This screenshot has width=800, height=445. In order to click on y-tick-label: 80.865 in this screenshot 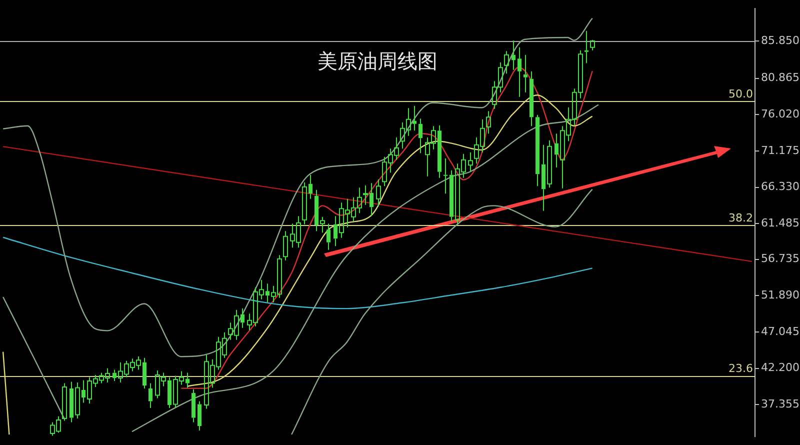, I will do `click(780, 77)`.